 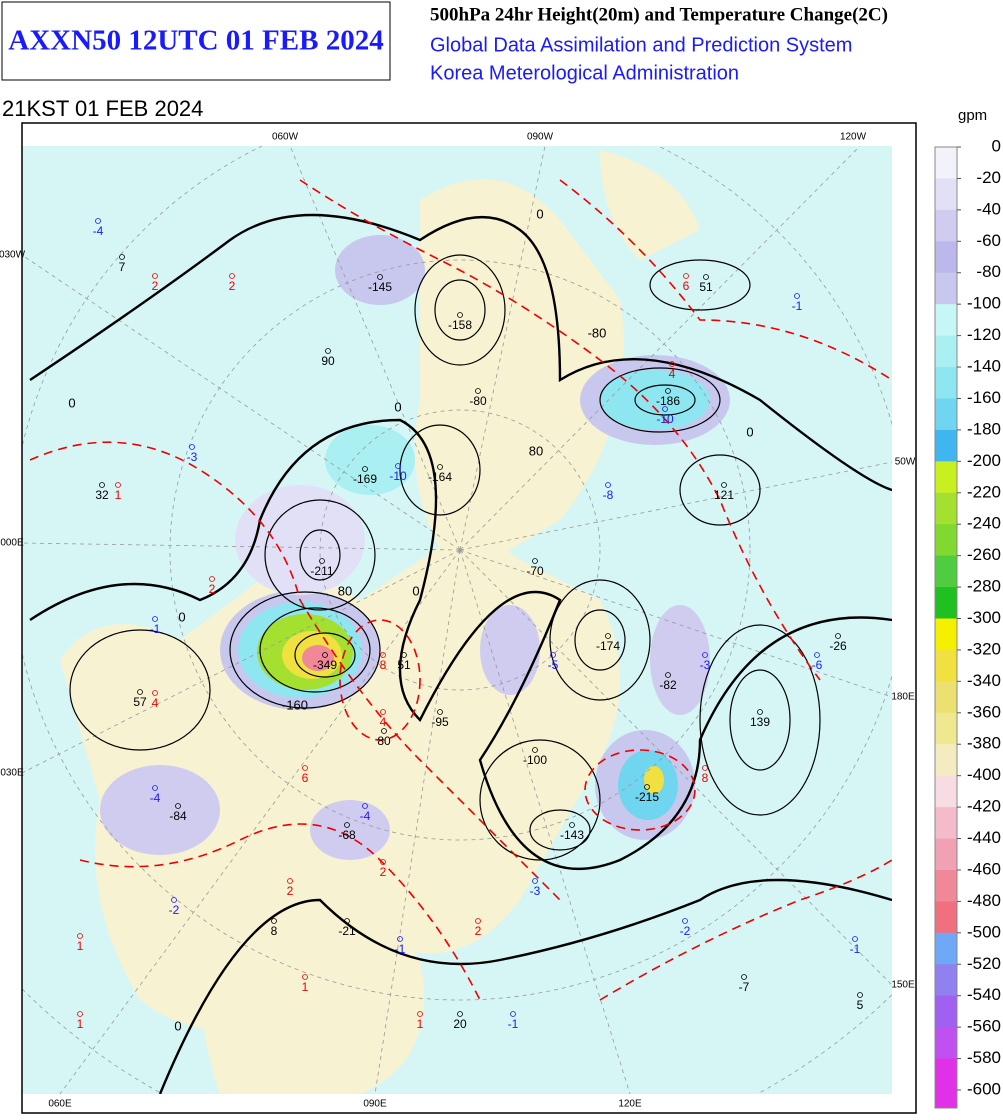 What do you see at coordinates (60, 1104) in the screenshot?
I see `grid-label: 060E` at bounding box center [60, 1104].